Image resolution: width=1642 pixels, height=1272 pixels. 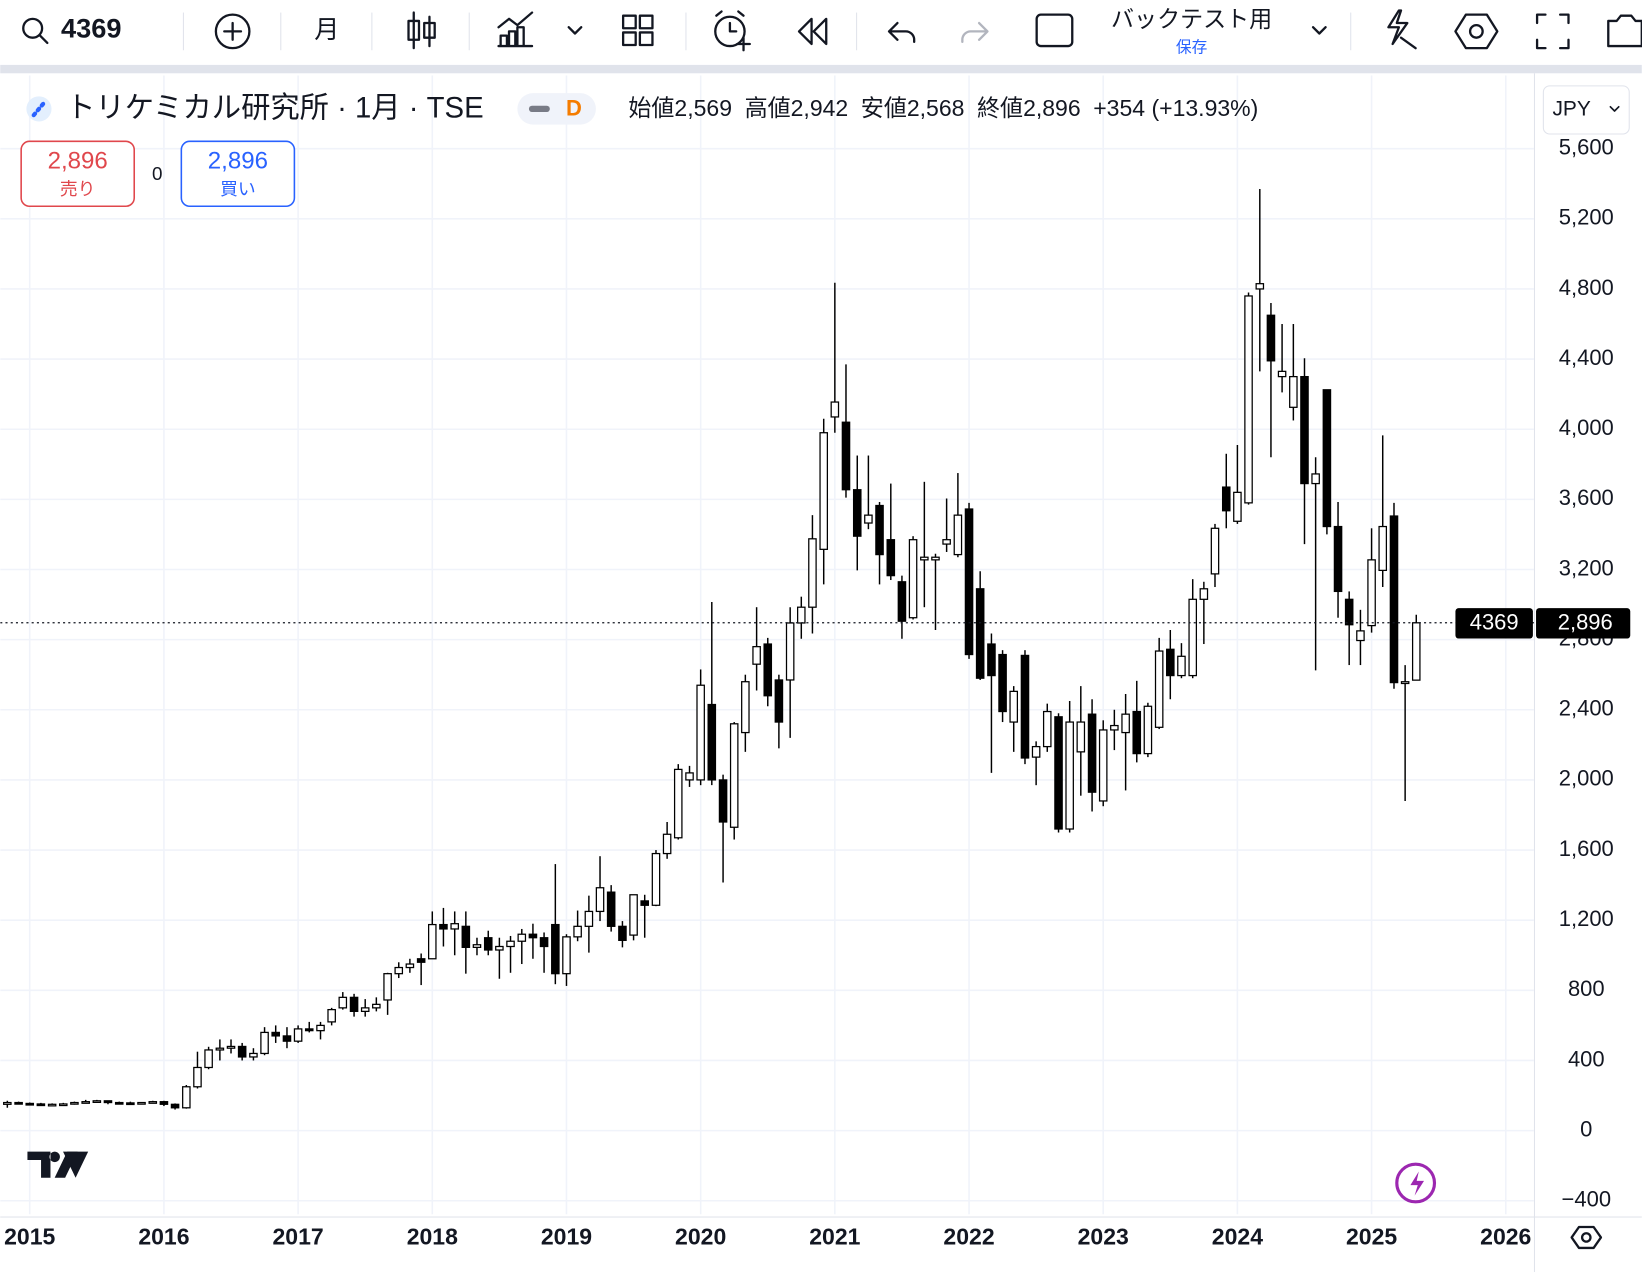 I want to click on status-dash, so click(x=539, y=109).